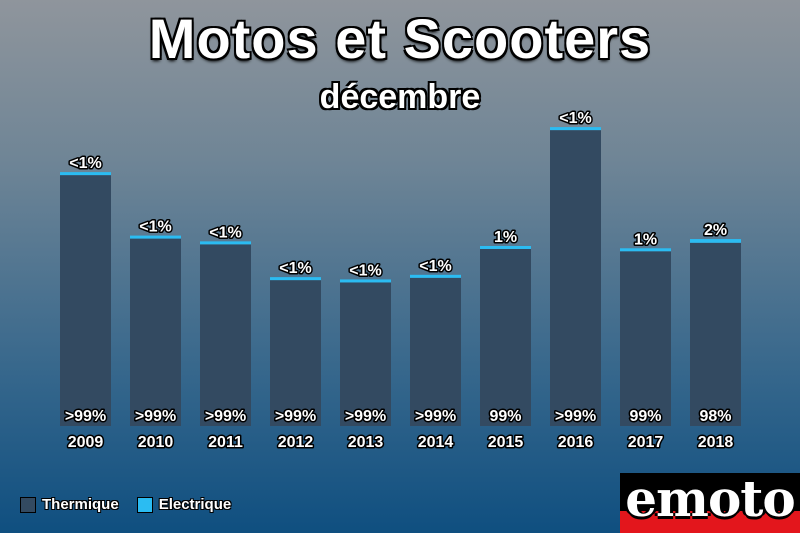 Image resolution: width=800 pixels, height=533 pixels. I want to click on label-electrique-2011: <1%, so click(225, 232).